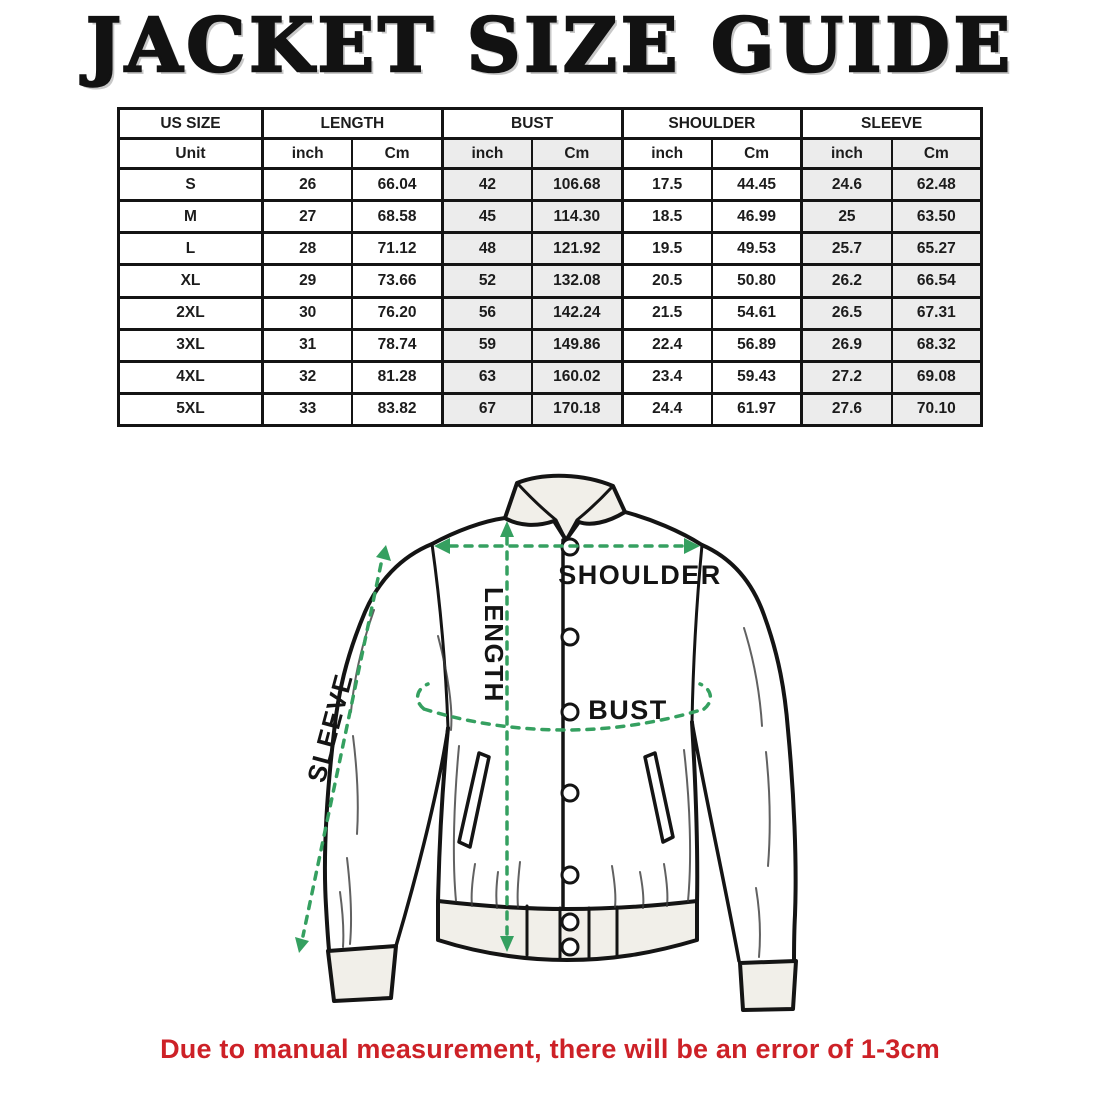 The height and width of the screenshot is (1100, 1100). I want to click on table-cell: 24.6, so click(846, 184).